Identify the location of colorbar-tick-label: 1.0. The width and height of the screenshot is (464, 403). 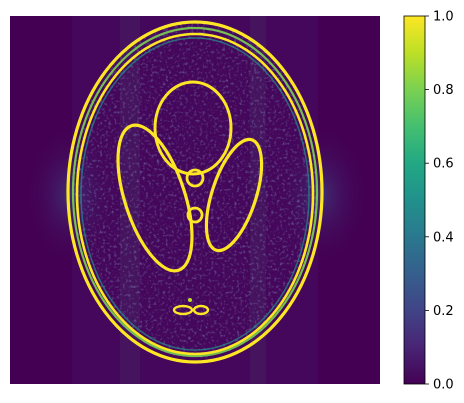
(443, 17).